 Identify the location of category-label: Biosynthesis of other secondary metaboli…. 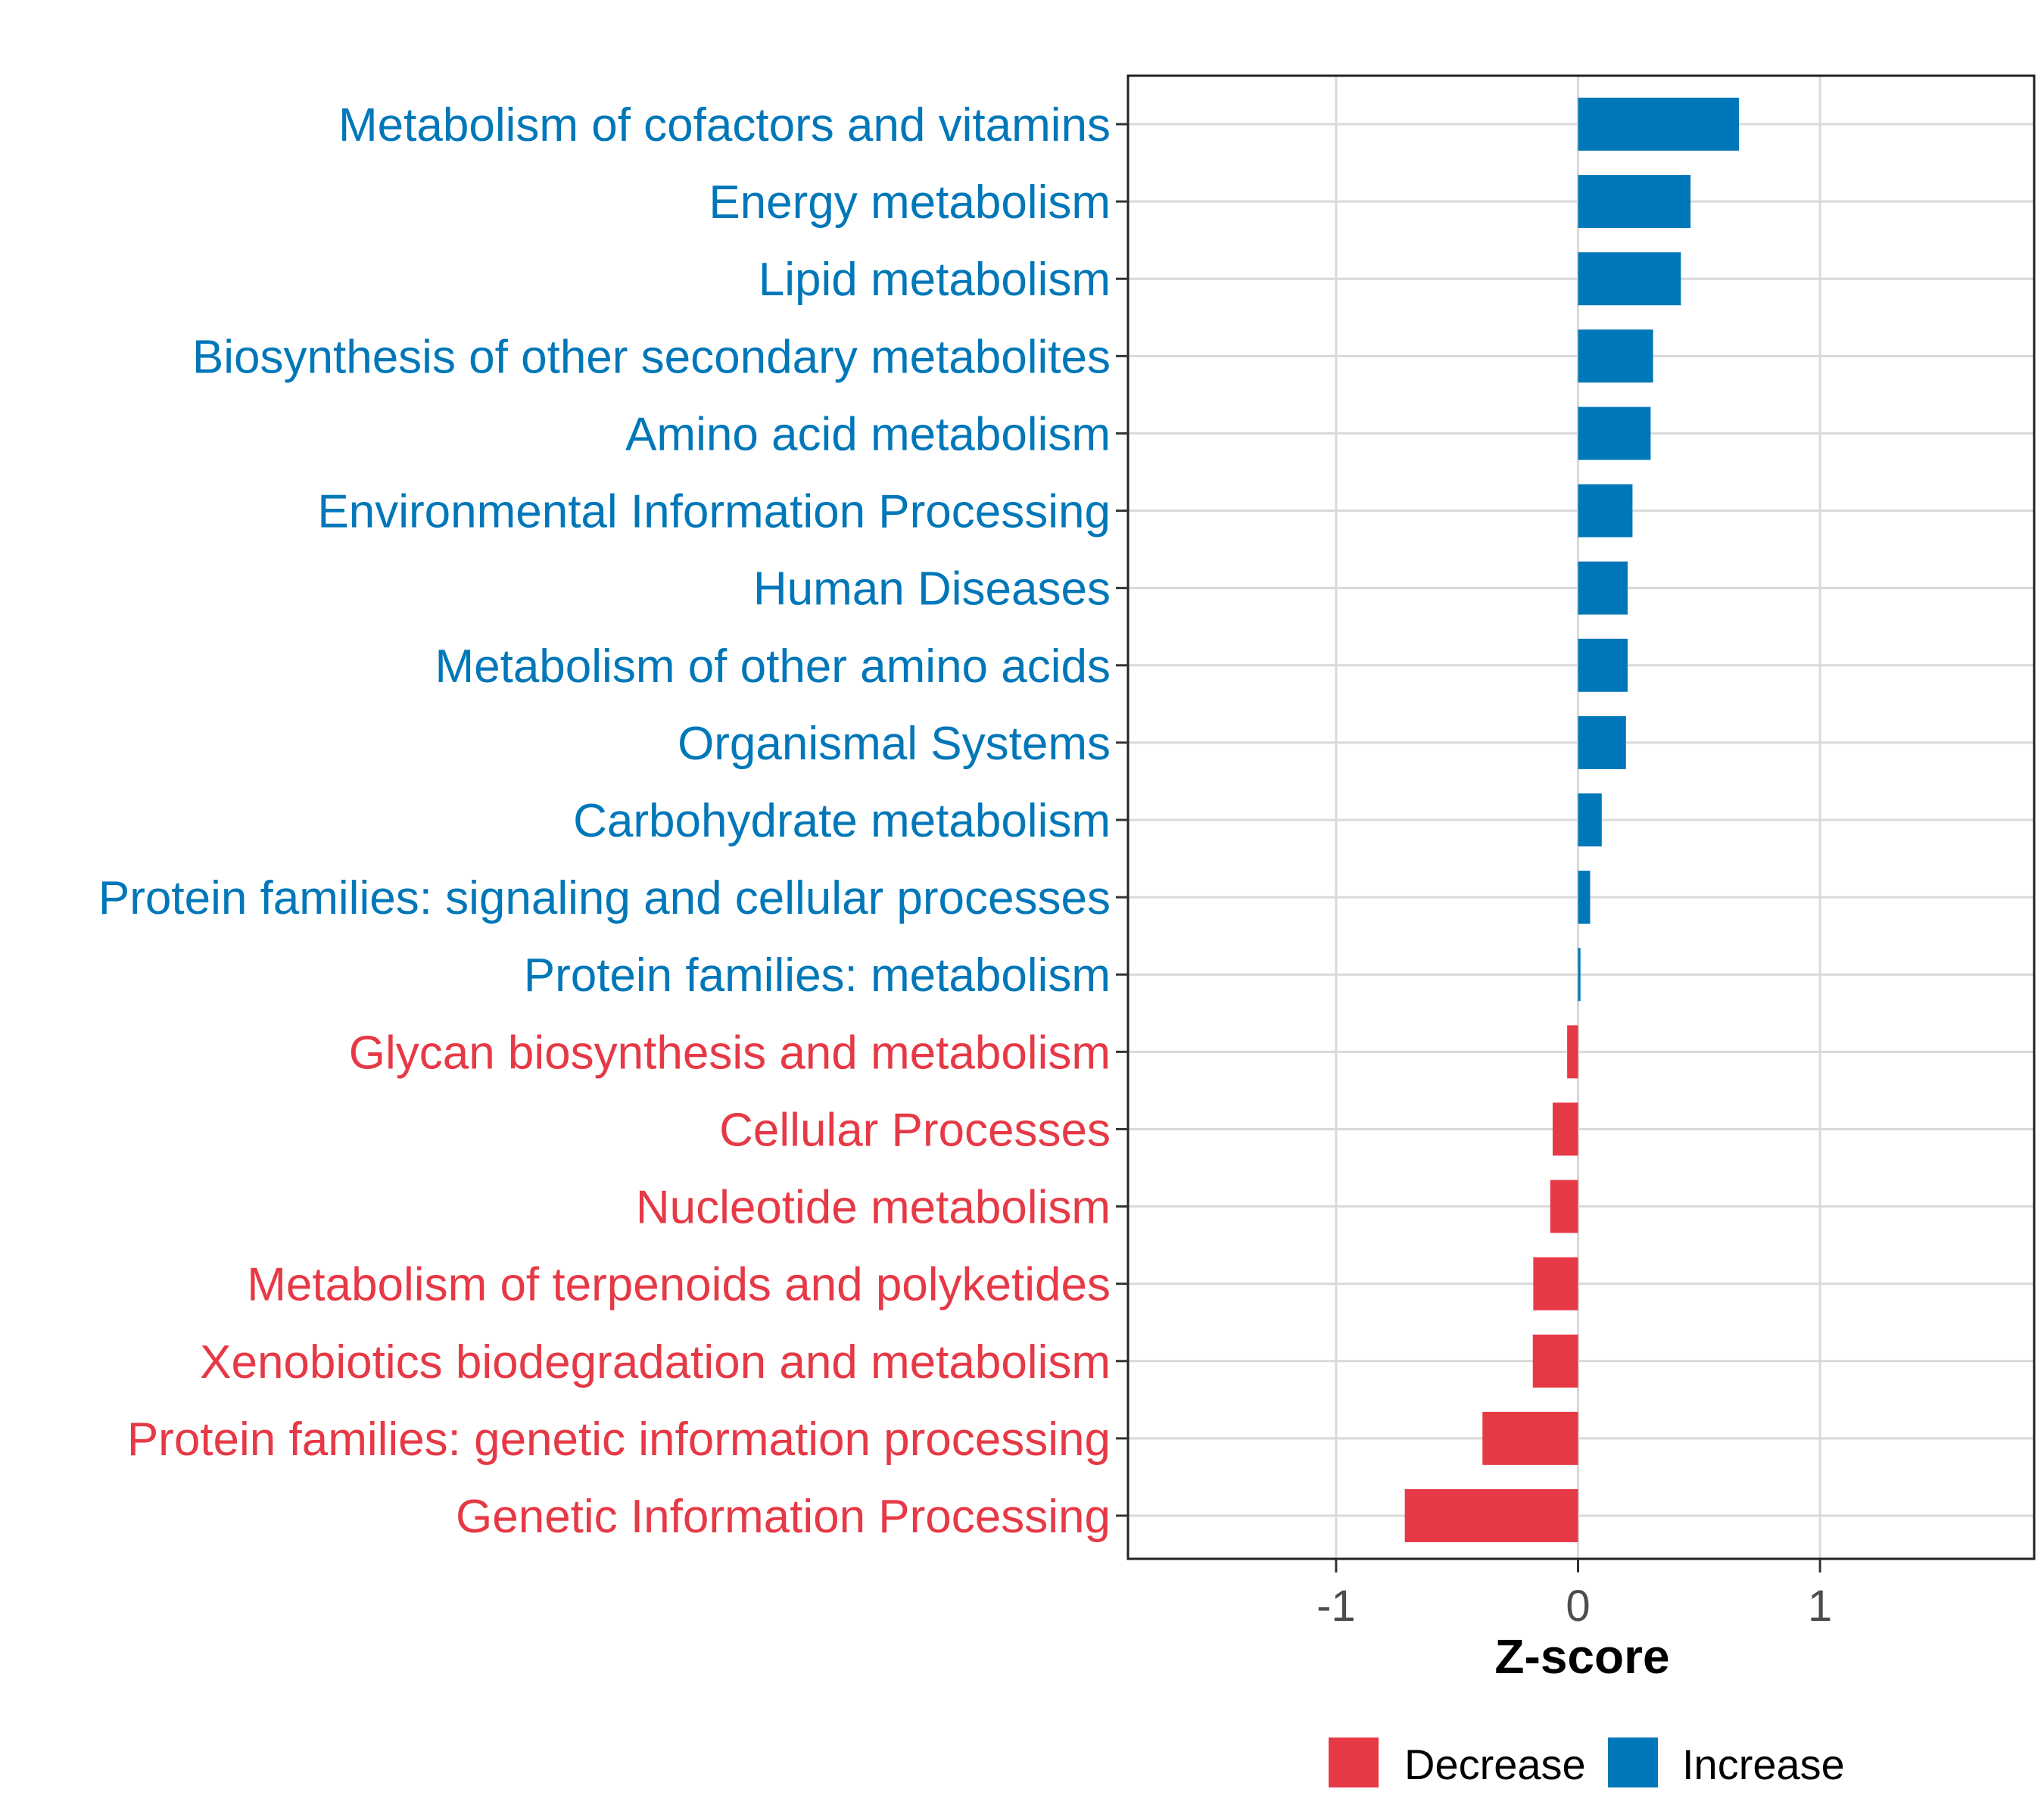
(651, 357).